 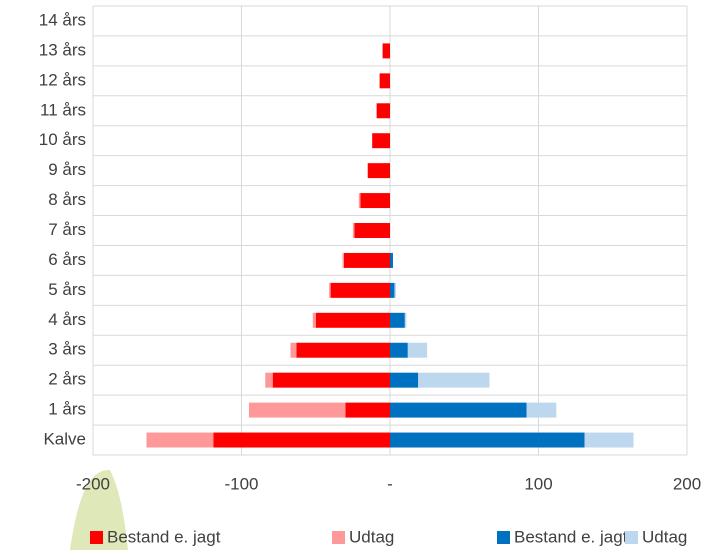 What do you see at coordinates (390, 483) in the screenshot?
I see `x-tick-label: -` at bounding box center [390, 483].